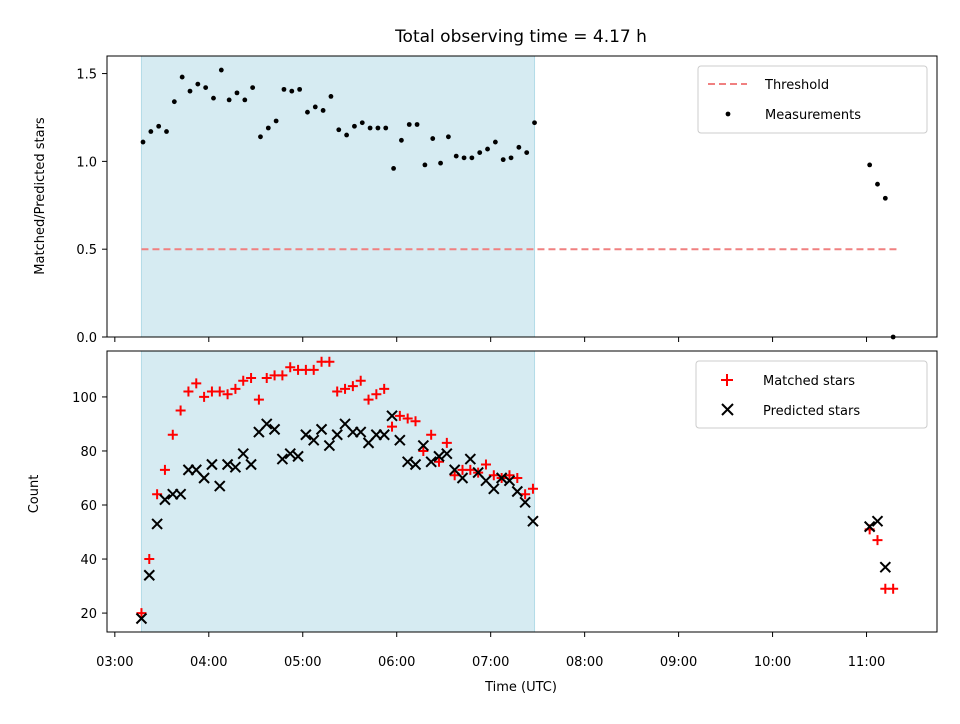 The image size is (960, 724). Describe the element at coordinates (772, 662) in the screenshot. I see `bottom-x-tick-label: 10:00` at that location.